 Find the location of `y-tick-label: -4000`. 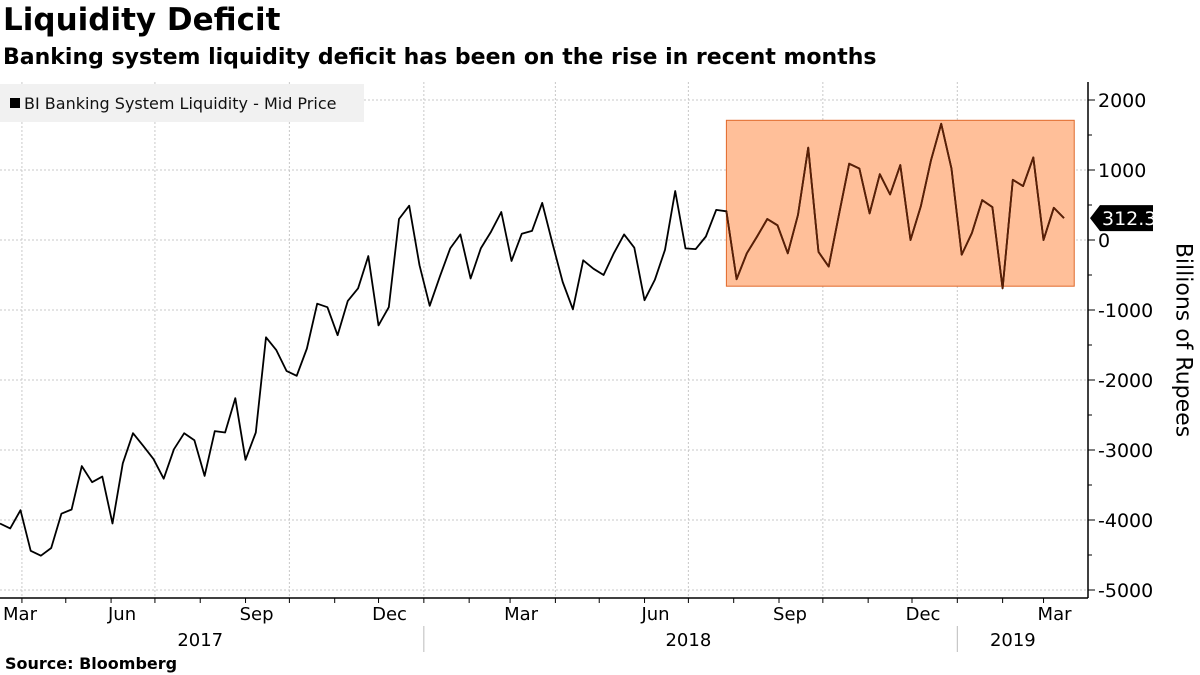

y-tick-label: -4000 is located at coordinates (1125, 521).